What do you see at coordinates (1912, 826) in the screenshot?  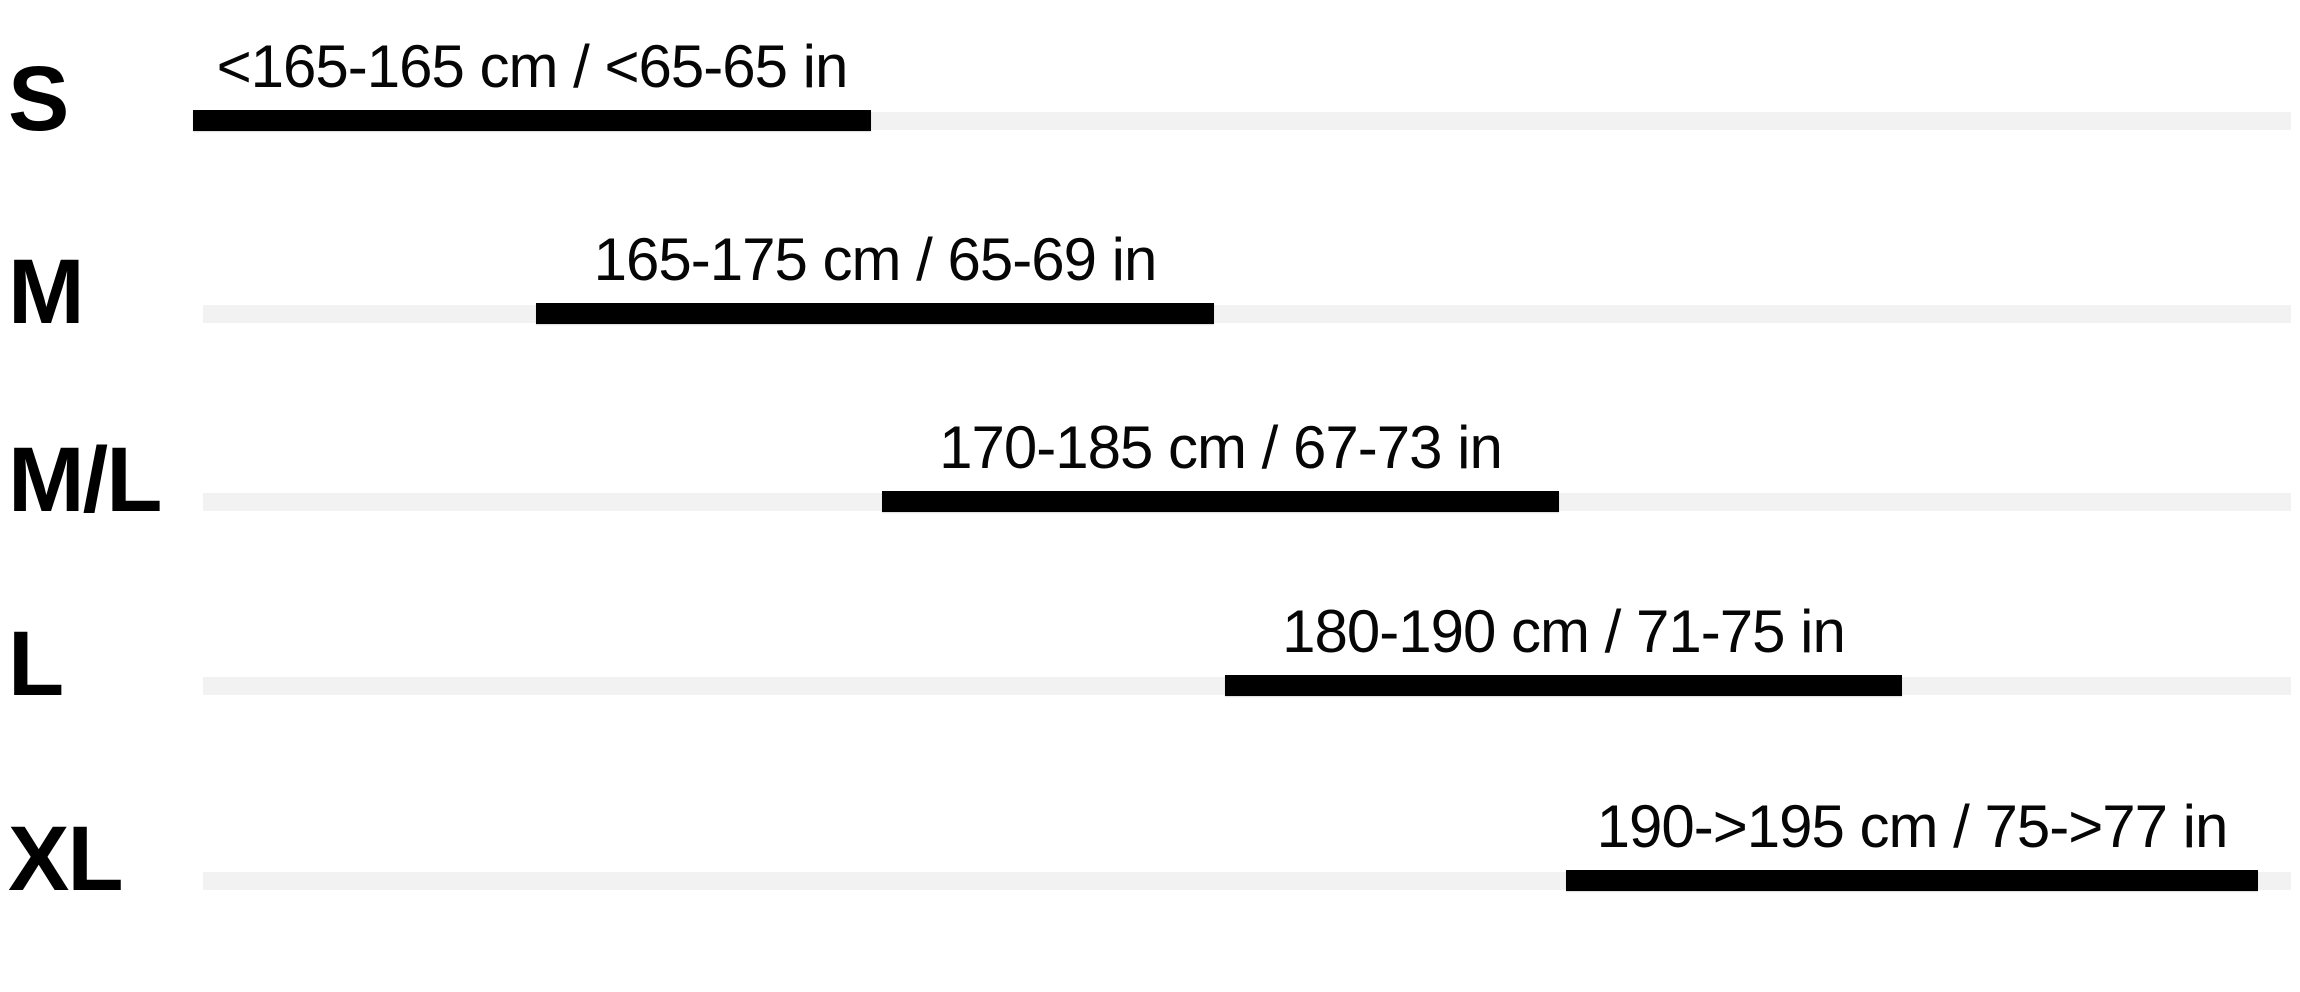 I see `range-label: 190->195 cm / 75->77 in` at bounding box center [1912, 826].